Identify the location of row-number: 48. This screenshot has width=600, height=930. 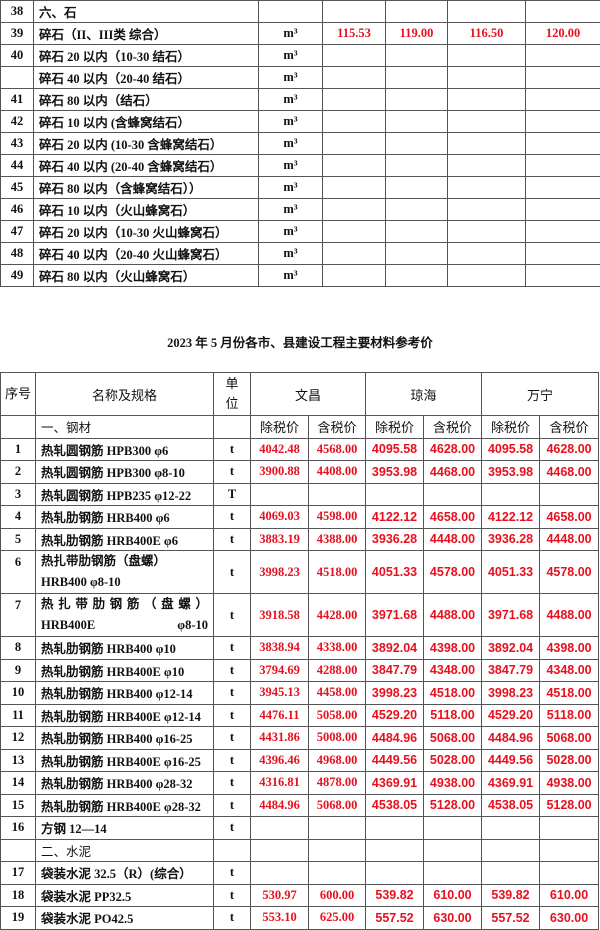
(17, 254).